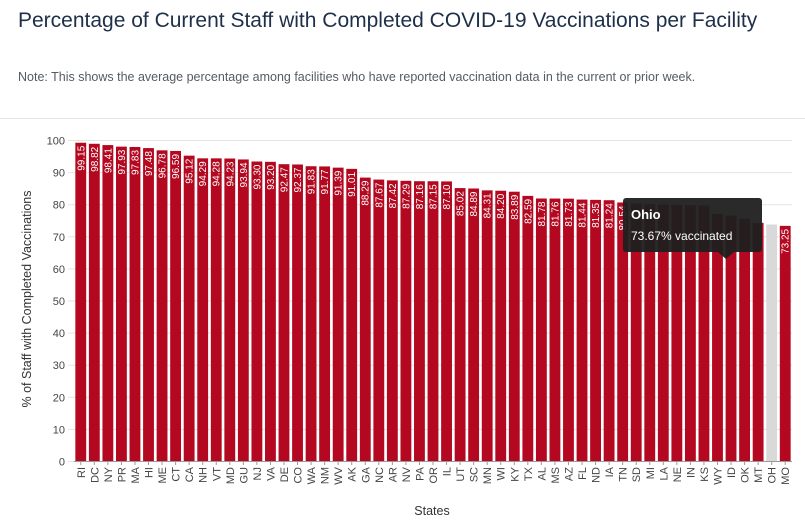  What do you see at coordinates (690, 333) in the screenshot?
I see `bar-in` at bounding box center [690, 333].